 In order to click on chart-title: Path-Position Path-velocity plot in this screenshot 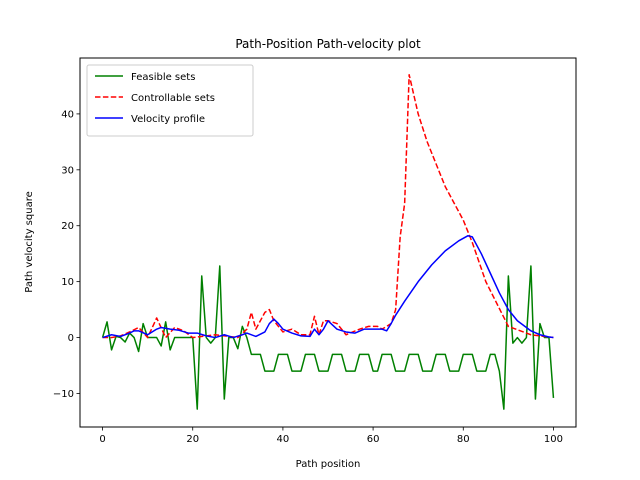, I will do `click(328, 44)`.